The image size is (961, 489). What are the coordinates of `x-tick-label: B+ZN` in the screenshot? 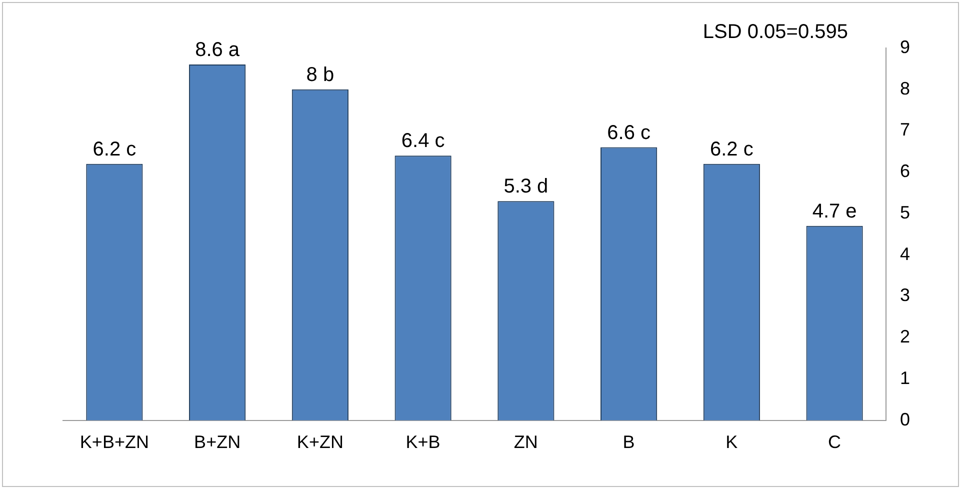 It's located at (217, 442).